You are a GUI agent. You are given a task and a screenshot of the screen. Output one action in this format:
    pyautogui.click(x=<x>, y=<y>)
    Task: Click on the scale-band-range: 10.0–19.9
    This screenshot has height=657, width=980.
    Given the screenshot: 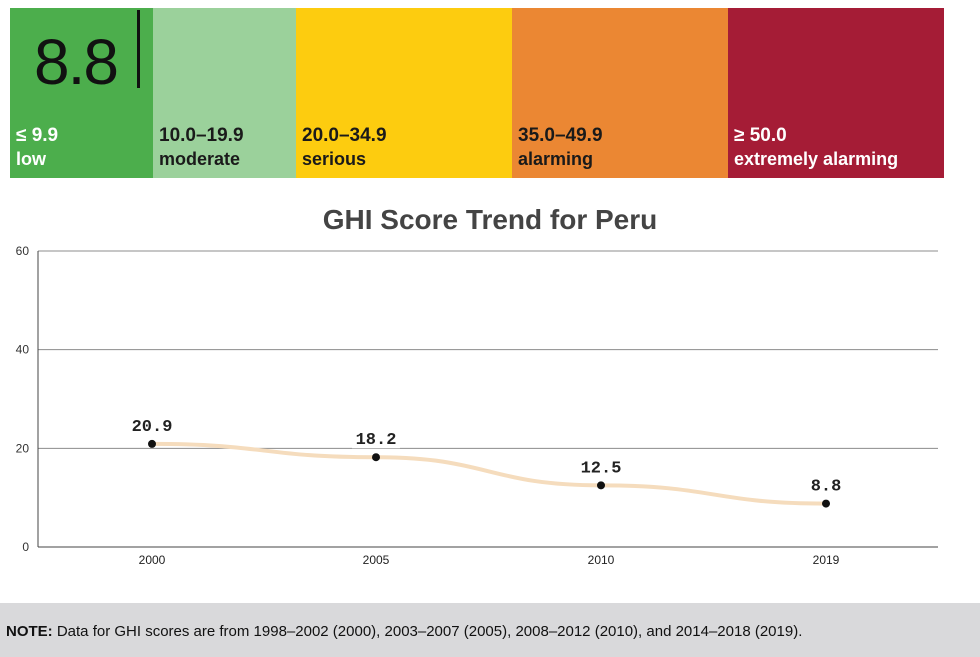 What is the action you would take?
    pyautogui.click(x=201, y=135)
    